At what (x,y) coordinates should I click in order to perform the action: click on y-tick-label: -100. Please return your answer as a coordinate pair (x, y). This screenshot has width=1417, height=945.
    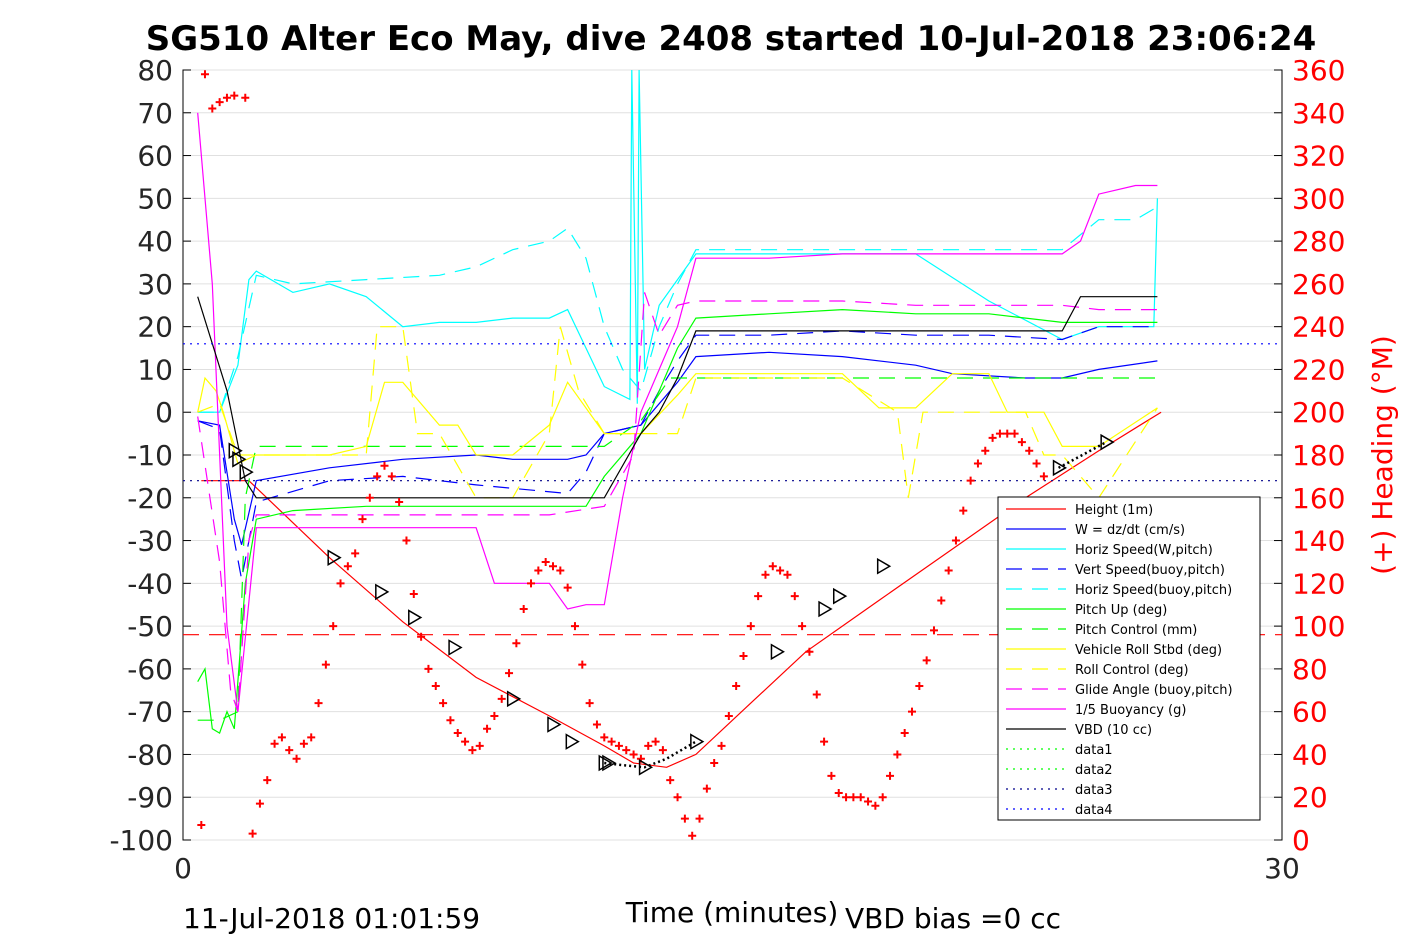
    Looking at the image, I should click on (141, 840).